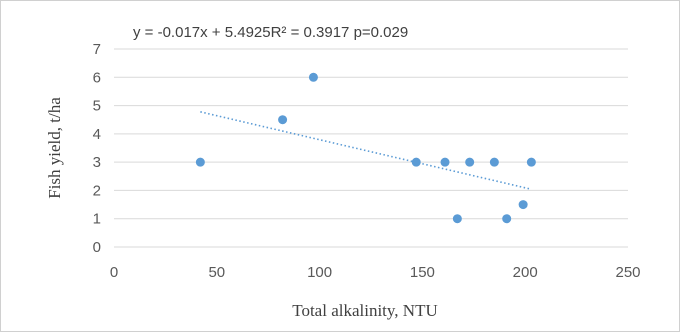  What do you see at coordinates (216, 272) in the screenshot?
I see `x-tick-label: 50` at bounding box center [216, 272].